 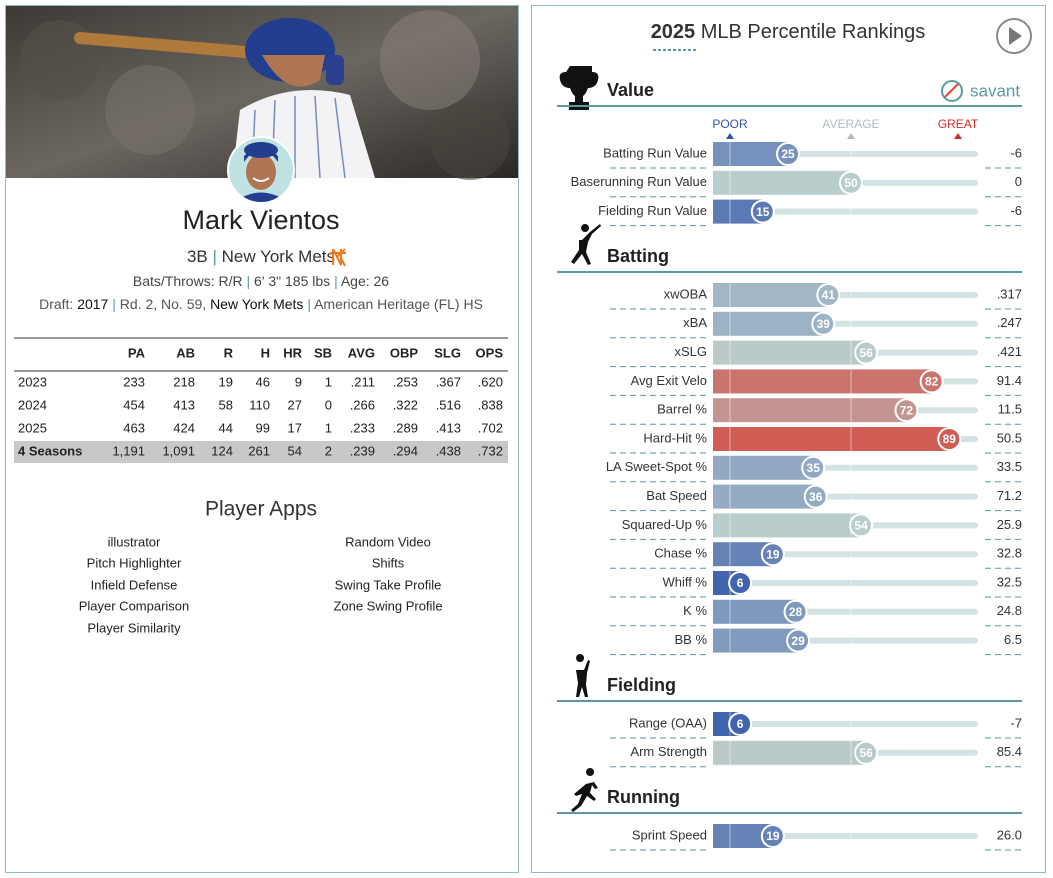 What do you see at coordinates (1016, 722) in the screenshot?
I see `metric-value: -7` at bounding box center [1016, 722].